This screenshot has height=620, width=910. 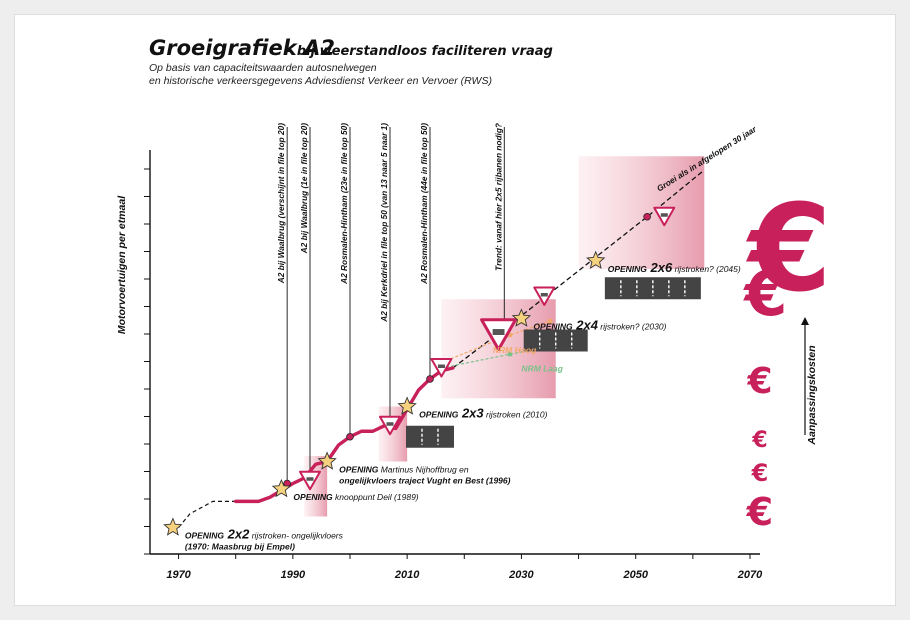 I want to click on trend-line, so click(x=578, y=269).